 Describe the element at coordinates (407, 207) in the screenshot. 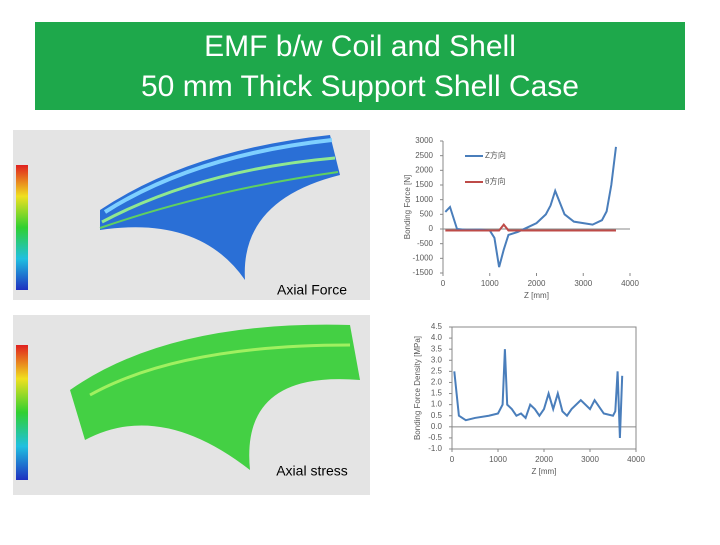

I see `y-axis-title: Bonding Force [N]` at that location.